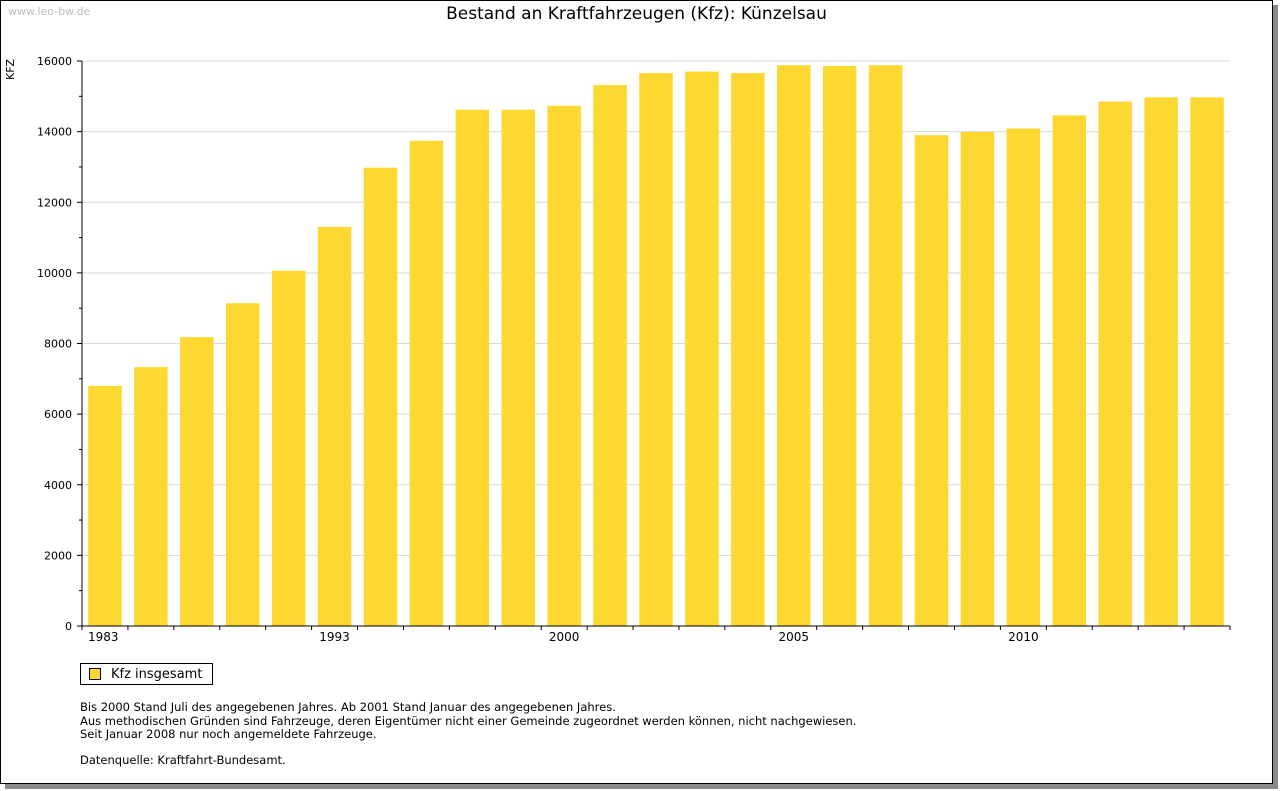  I want to click on watermark: www.leo-bw.de, so click(49, 11).